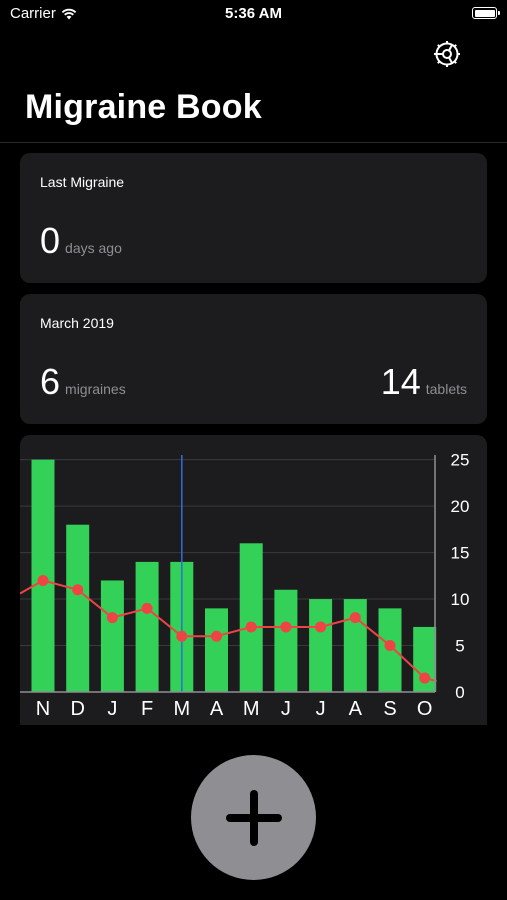 The image size is (507, 900). What do you see at coordinates (50, 381) in the screenshot?
I see `migraines-count: 6` at bounding box center [50, 381].